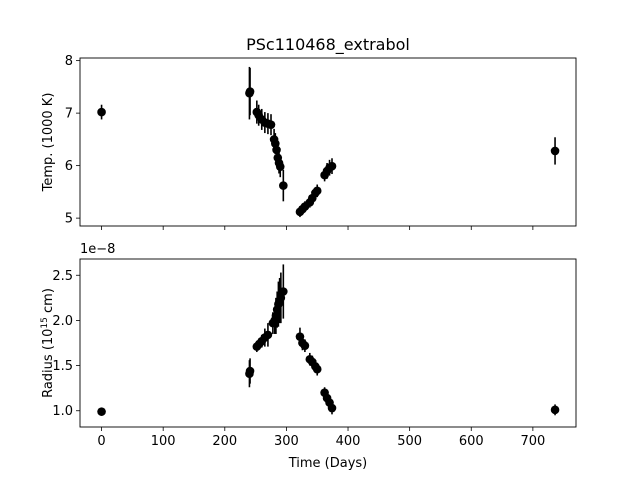  I want to click on y-axis-label-text: Radius (10, so click(48, 363).